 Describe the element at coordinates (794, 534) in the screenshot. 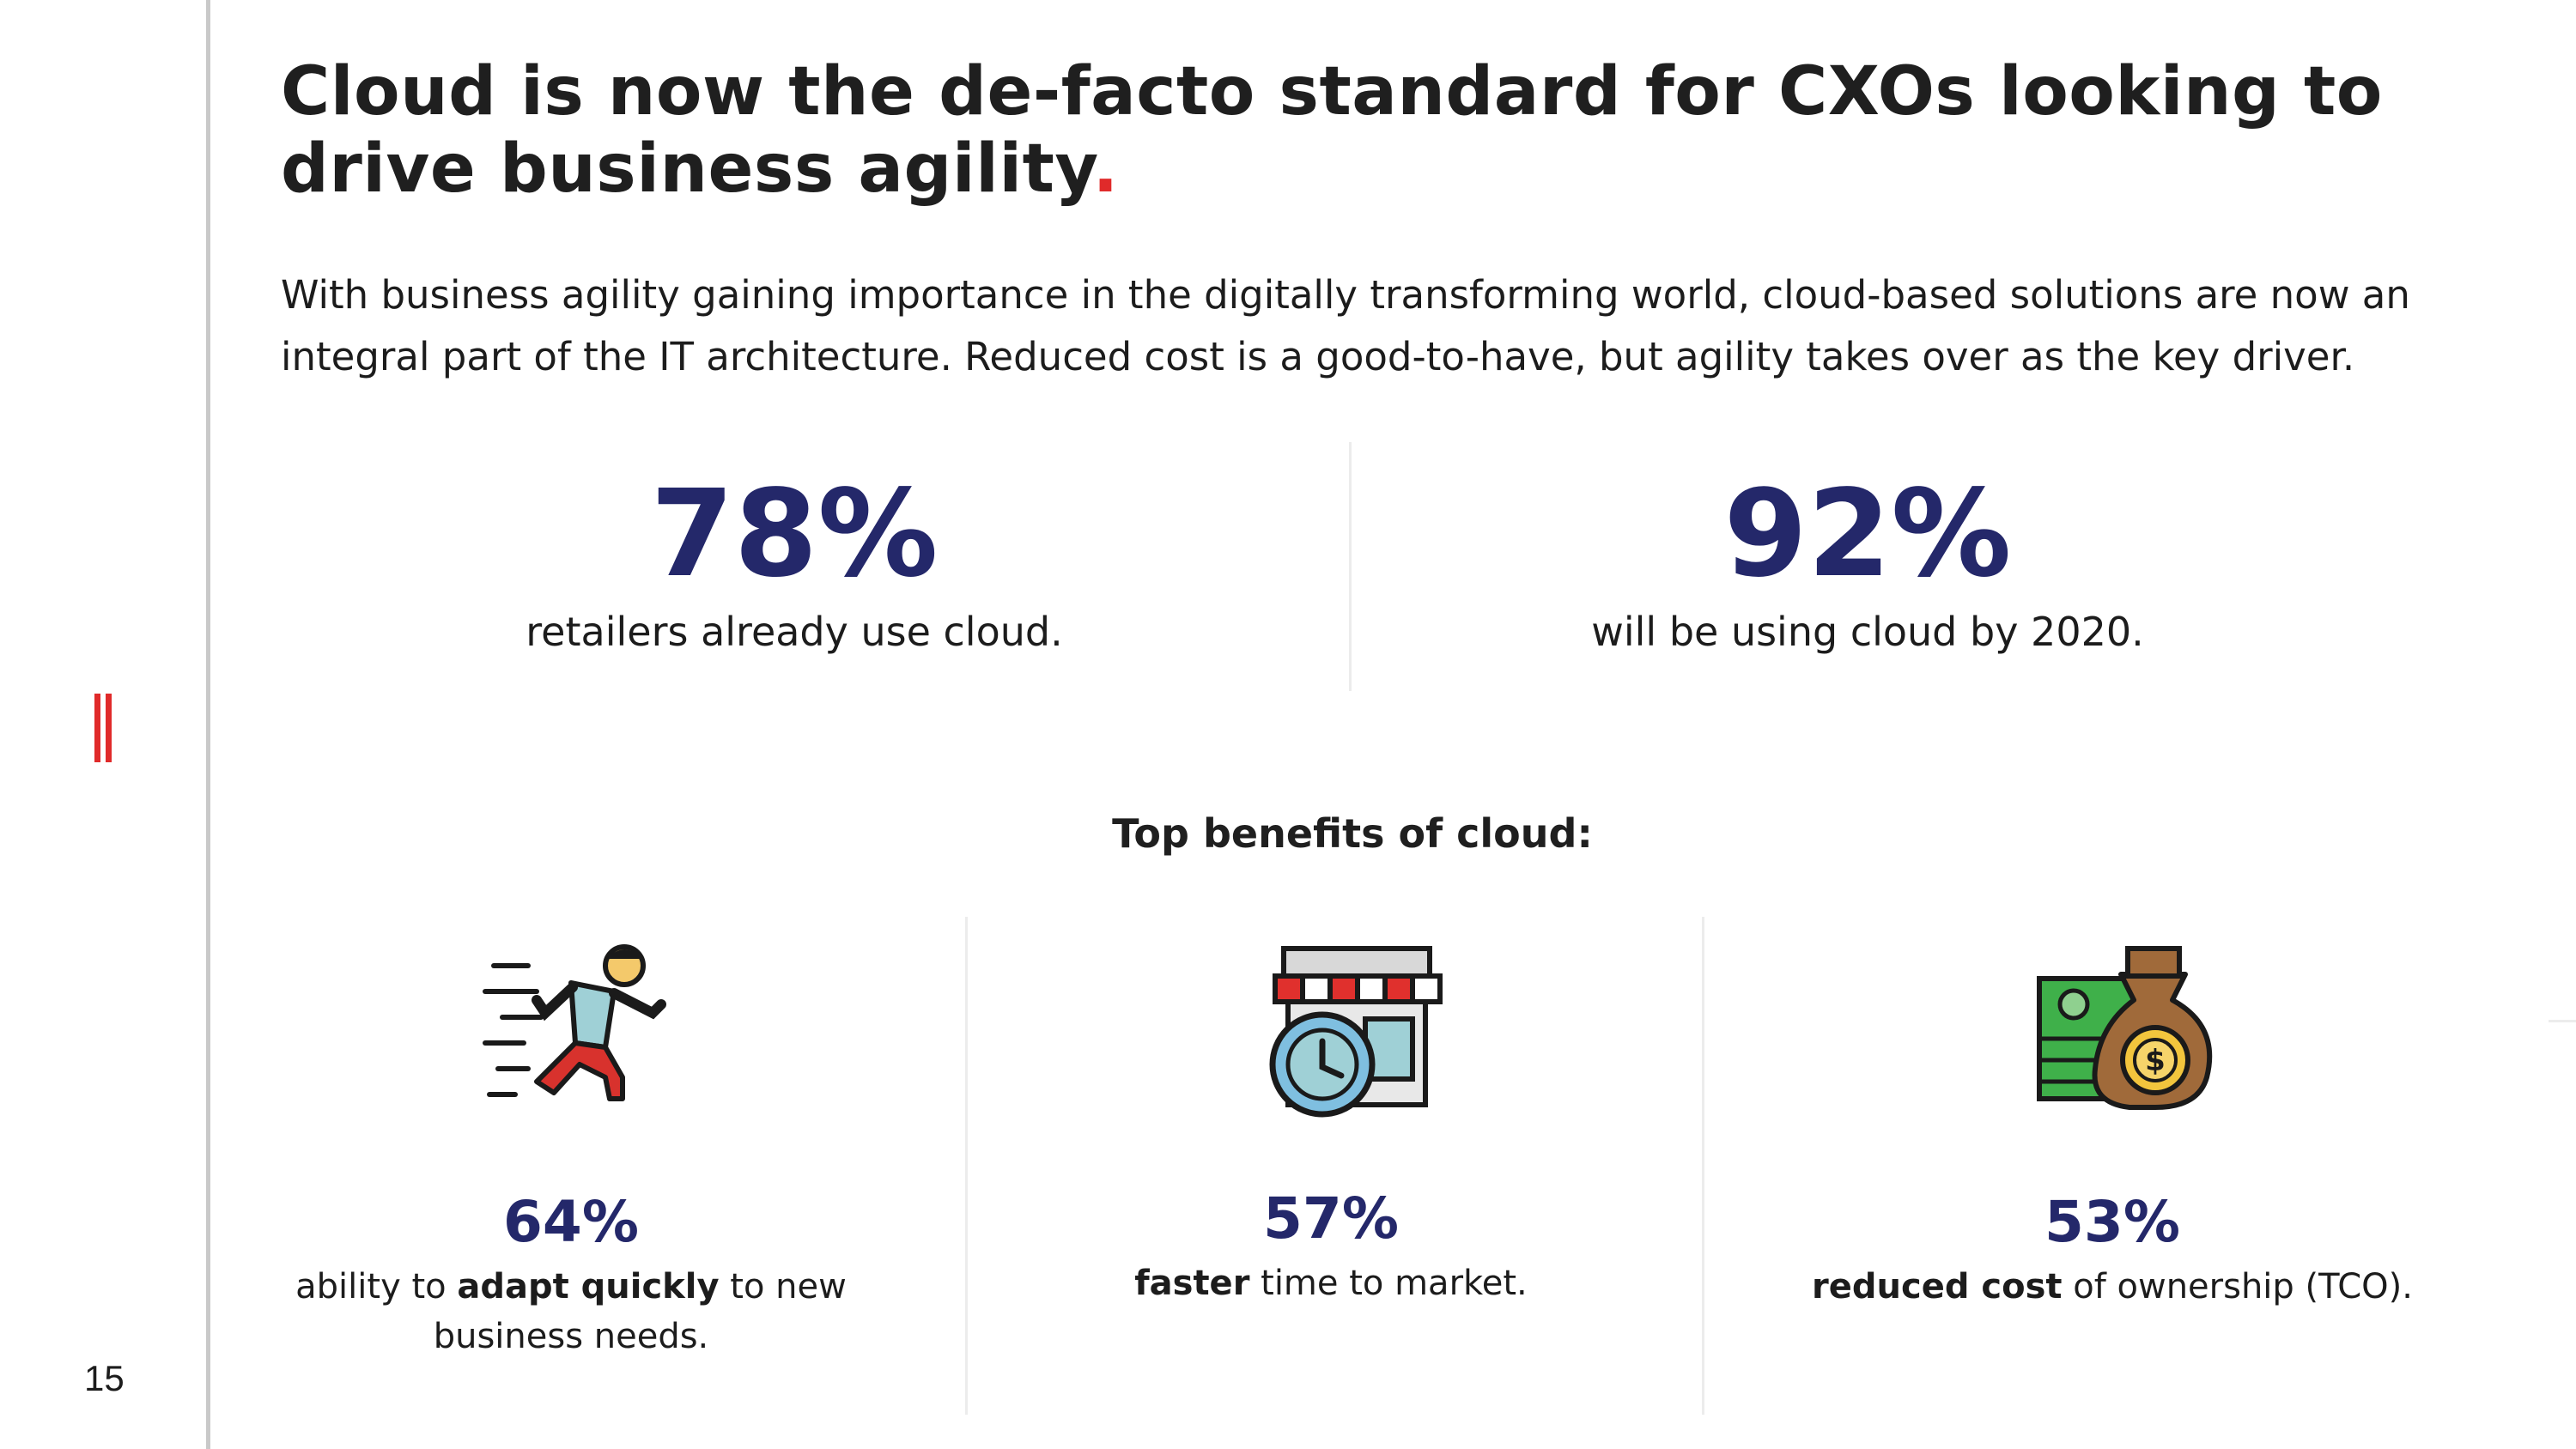

I see `stat-value: 78%` at that location.